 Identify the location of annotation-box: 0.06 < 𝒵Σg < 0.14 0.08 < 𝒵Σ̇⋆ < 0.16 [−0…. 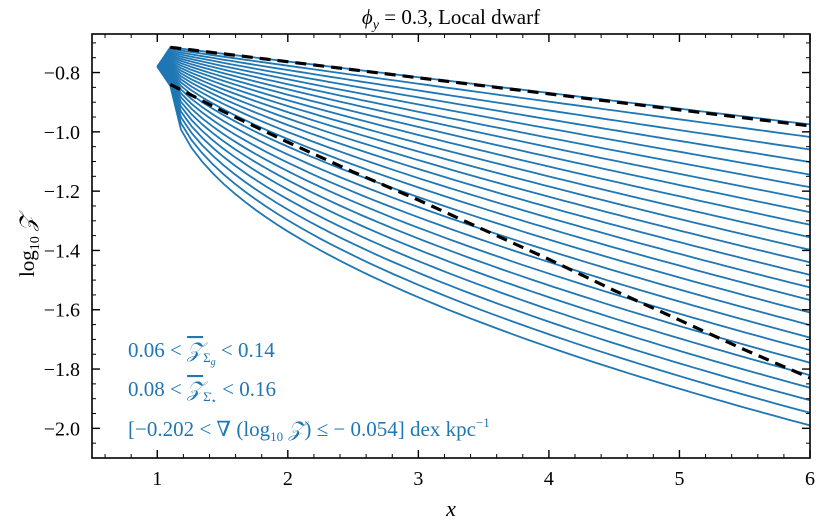
(309, 391).